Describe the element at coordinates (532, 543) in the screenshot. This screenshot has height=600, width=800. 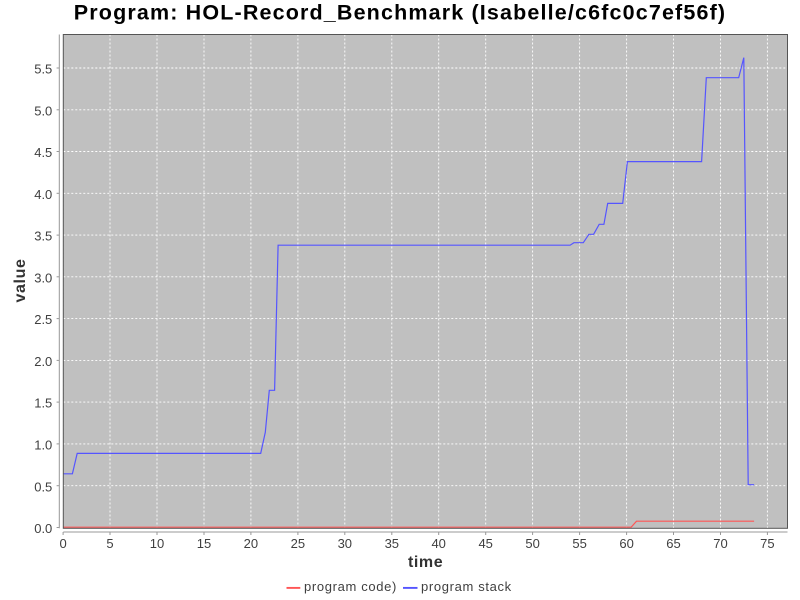
I see `svg-text: 50` at that location.